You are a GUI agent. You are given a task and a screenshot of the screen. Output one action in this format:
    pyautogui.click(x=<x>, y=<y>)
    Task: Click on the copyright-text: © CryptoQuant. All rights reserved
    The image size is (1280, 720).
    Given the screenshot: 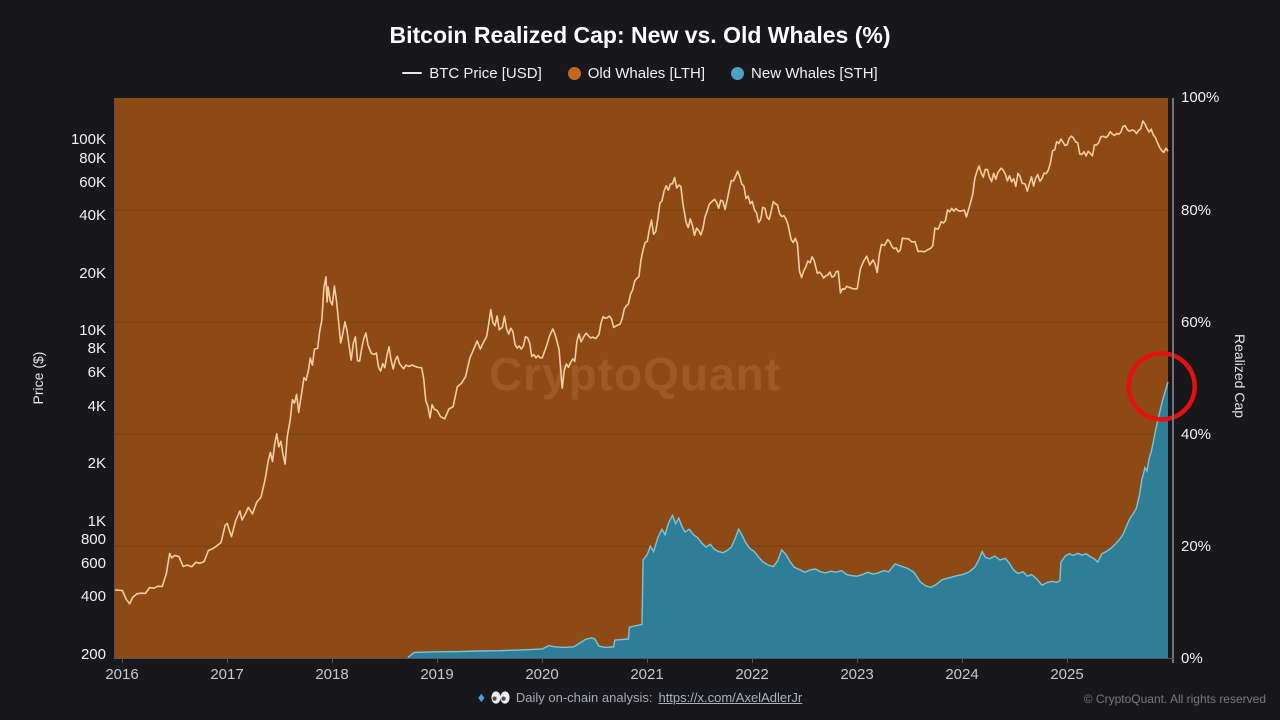 What is the action you would take?
    pyautogui.click(x=1174, y=699)
    